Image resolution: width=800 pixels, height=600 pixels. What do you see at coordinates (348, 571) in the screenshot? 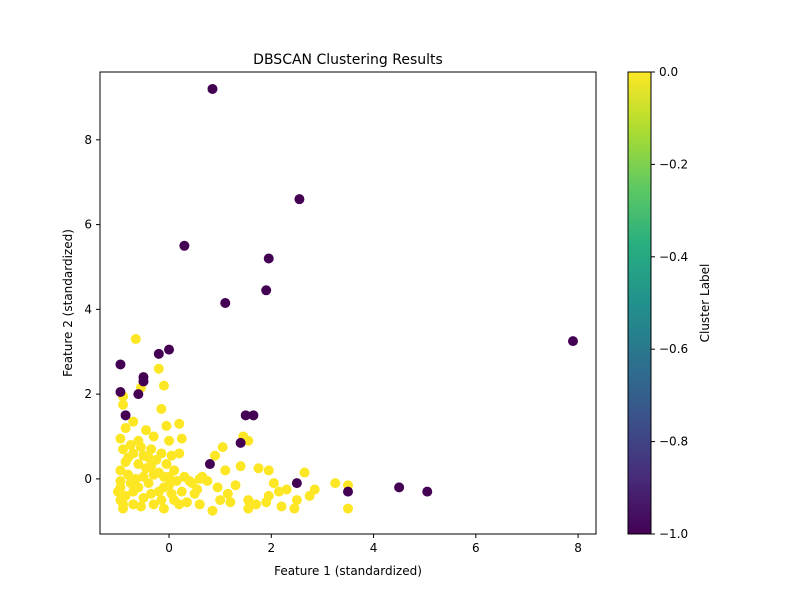
I see `x-axis-label: Feature 1 (standardized)` at bounding box center [348, 571].